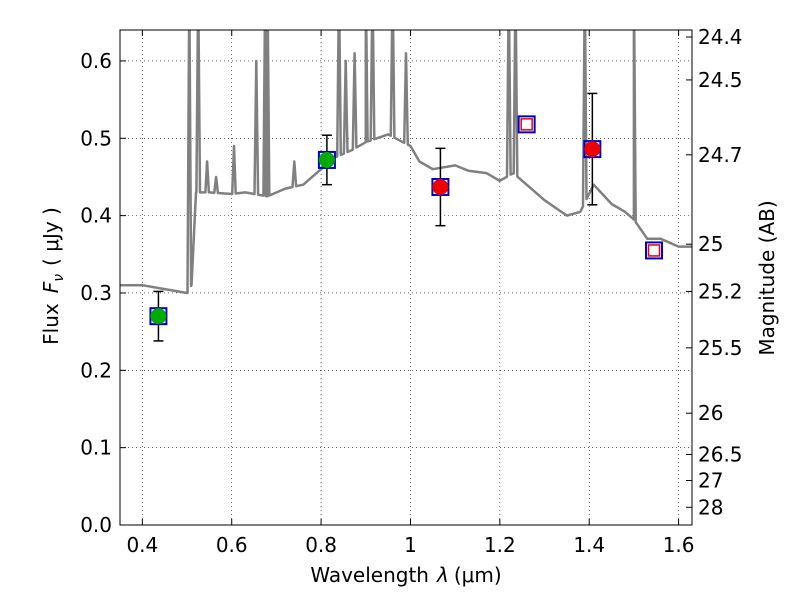 The image size is (800, 600). What do you see at coordinates (59, 278) in the screenshot?
I see `y-axis-label-subscript: ν` at bounding box center [59, 278].